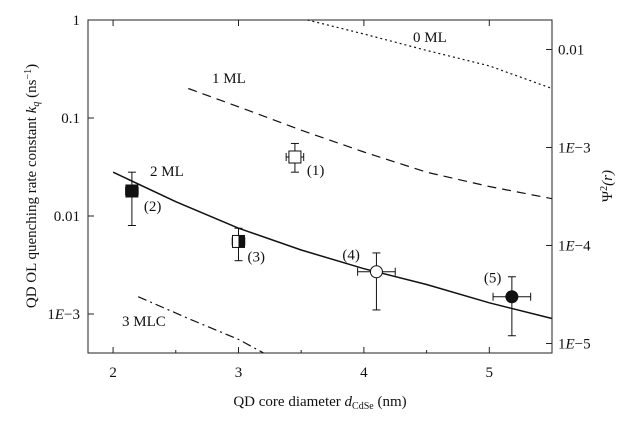 Image resolution: width=636 pixels, height=421 pixels. What do you see at coordinates (351, 256) in the screenshot?
I see `point-label-4: (4)` at bounding box center [351, 256].